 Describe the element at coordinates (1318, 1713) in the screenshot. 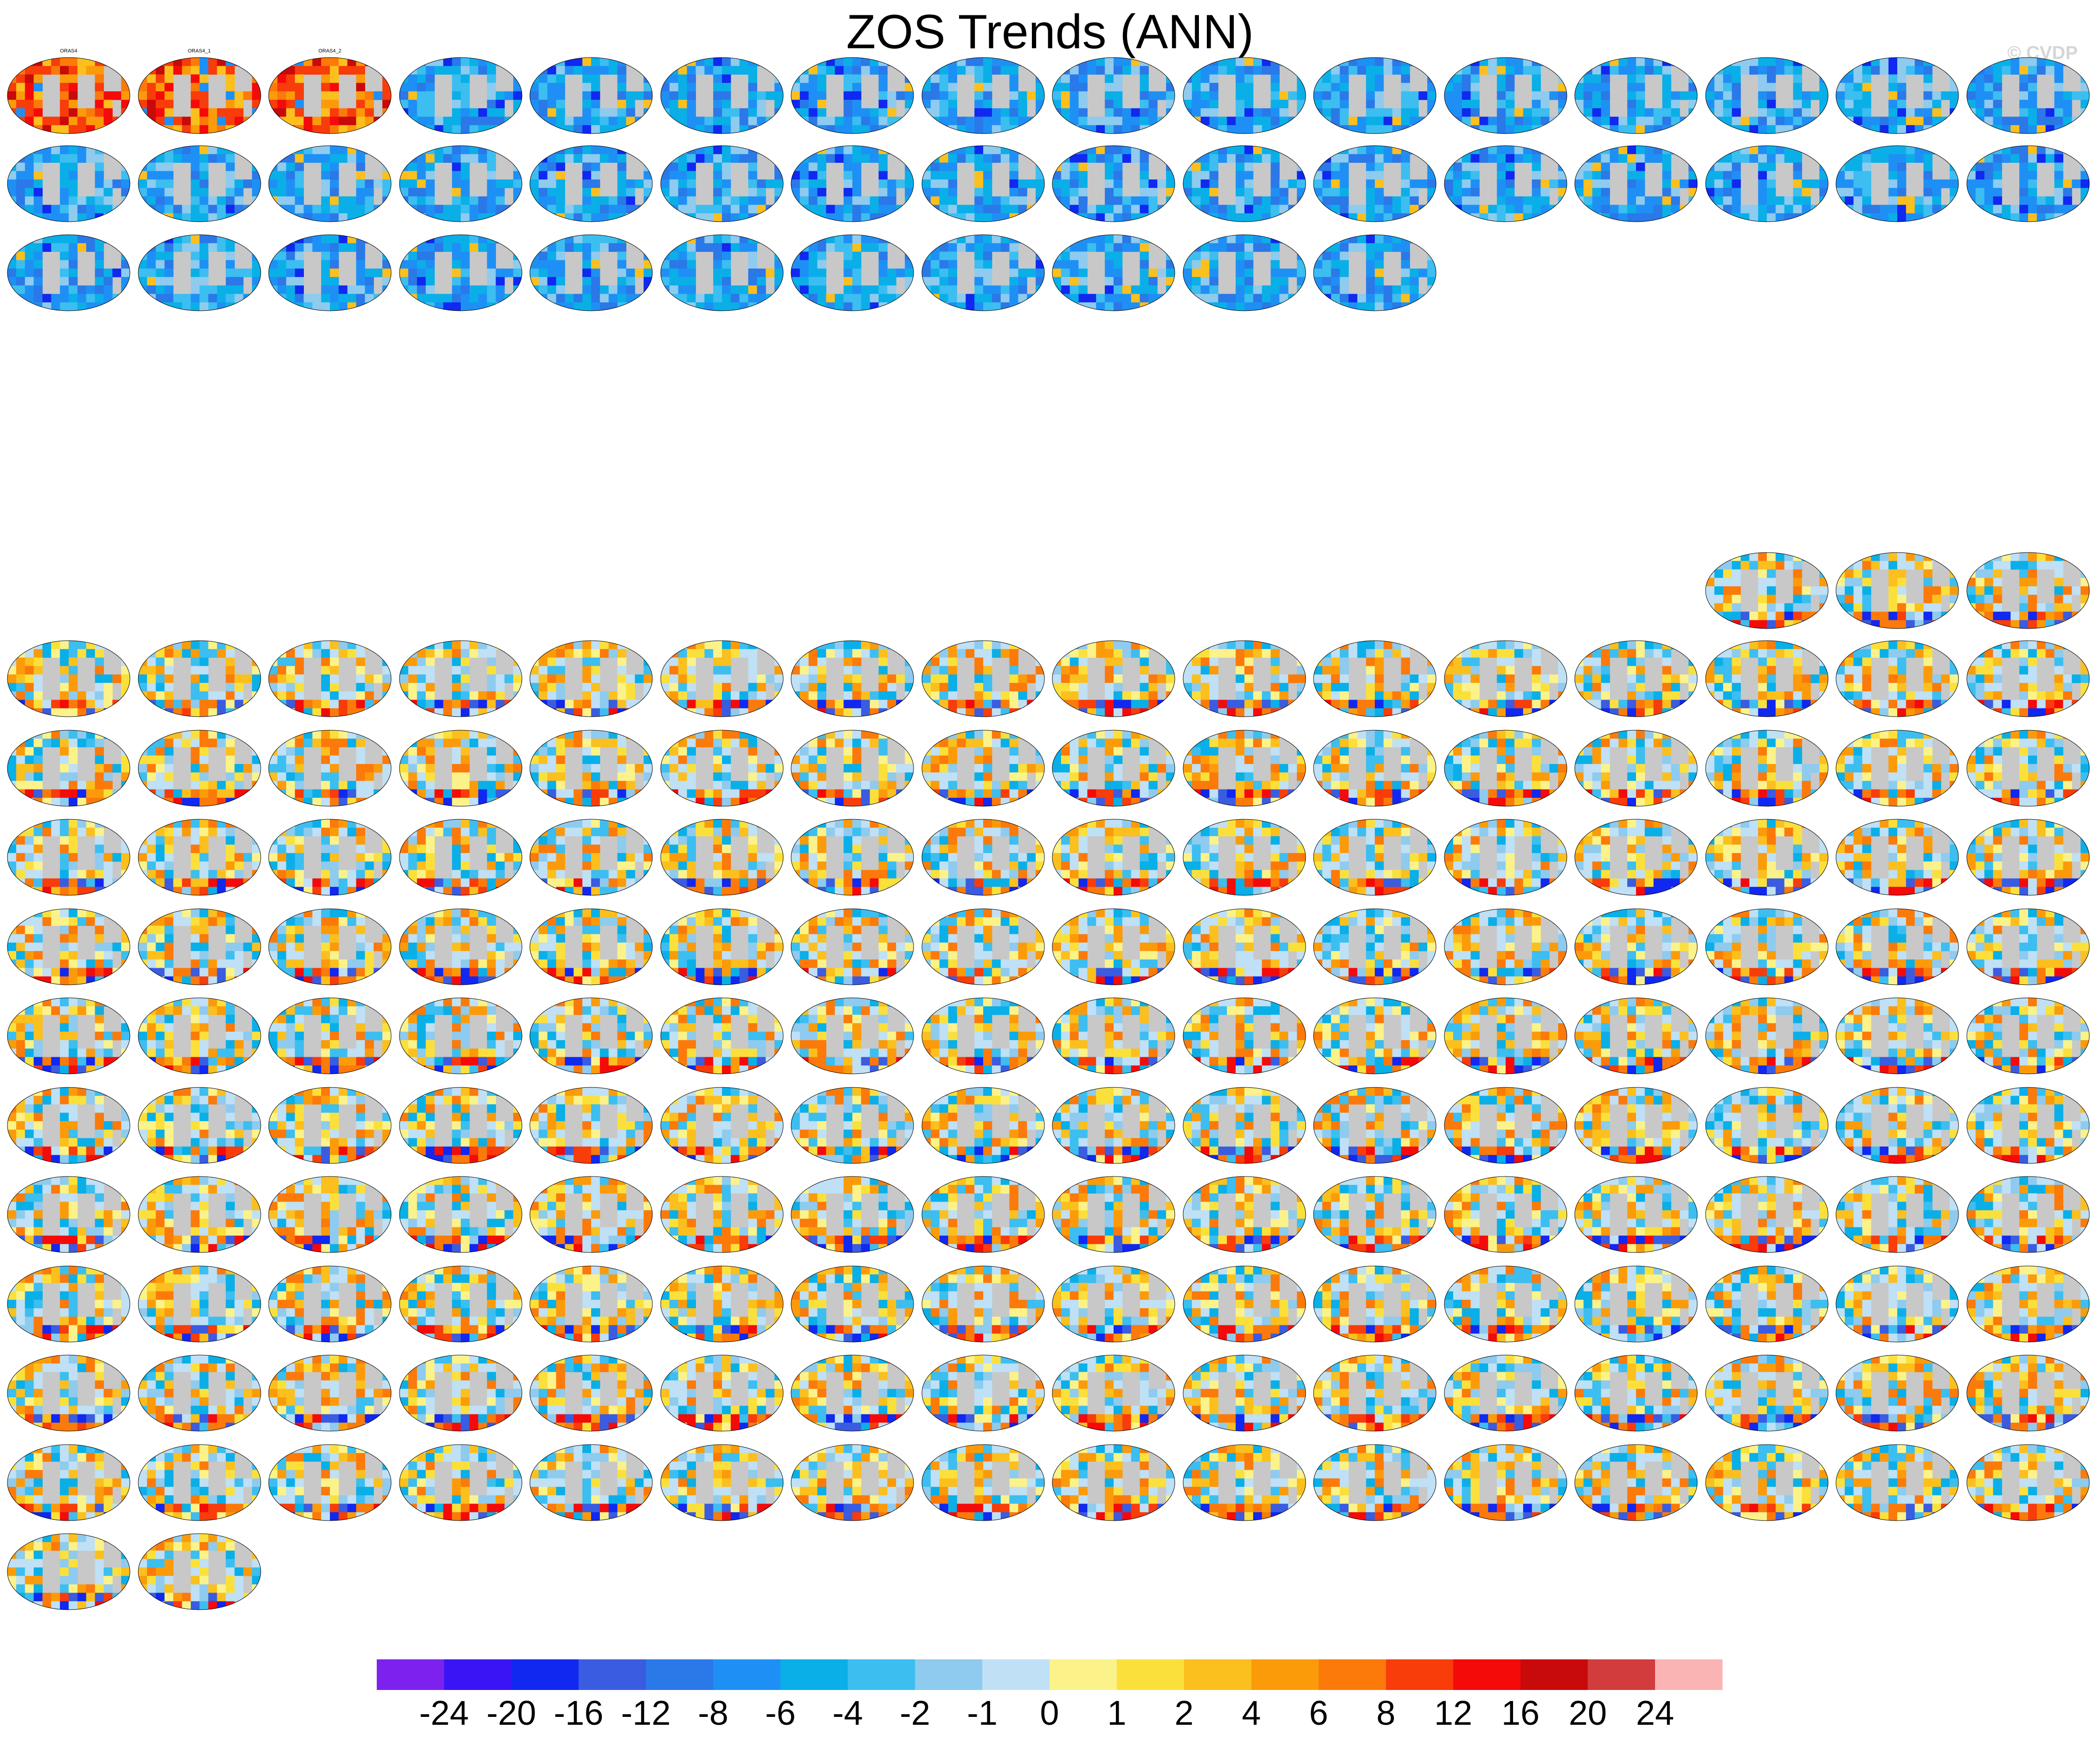

I see `colorbar-tick-label: 6` at that location.